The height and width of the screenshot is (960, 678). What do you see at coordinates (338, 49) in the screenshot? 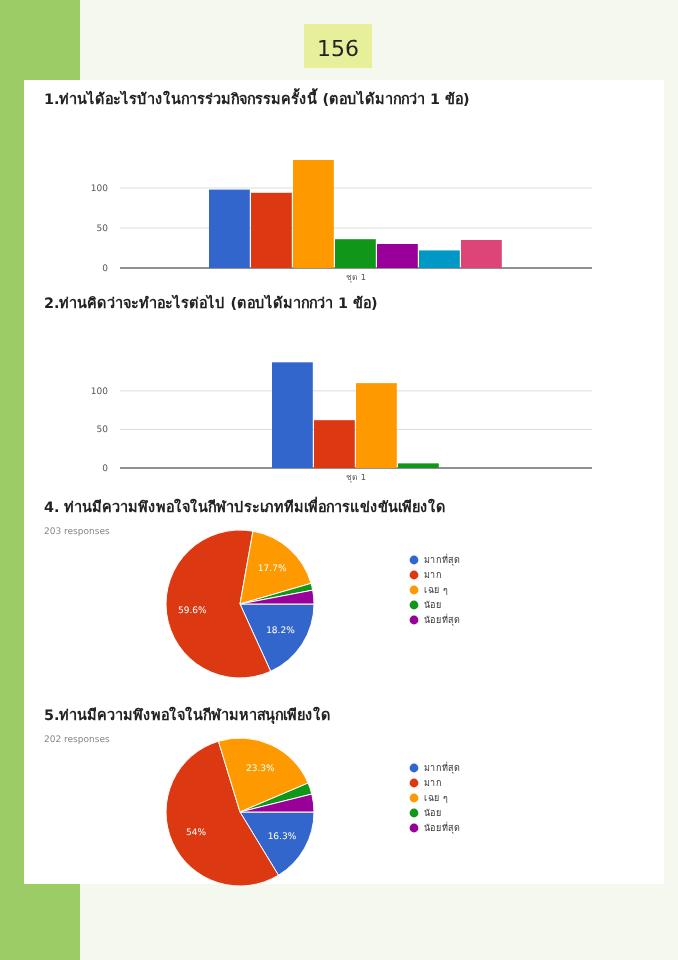
I see `text: 156` at bounding box center [338, 49].